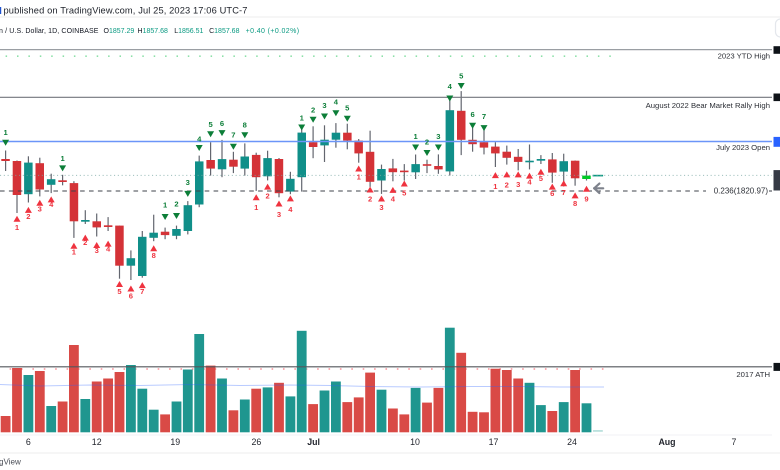  Describe the element at coordinates (97, 442) in the screenshot. I see `svg-text: 12` at that location.